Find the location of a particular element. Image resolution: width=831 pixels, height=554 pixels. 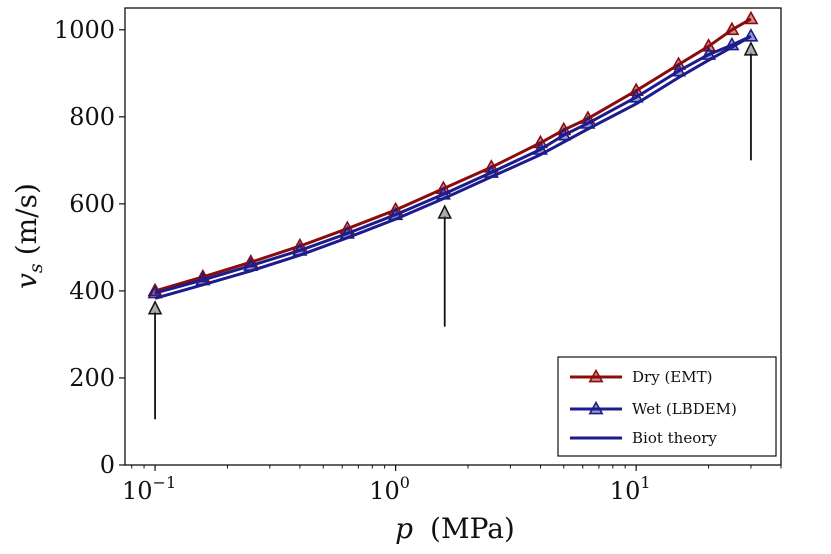

x-axis-label-var: p is located at coordinates (404, 528).